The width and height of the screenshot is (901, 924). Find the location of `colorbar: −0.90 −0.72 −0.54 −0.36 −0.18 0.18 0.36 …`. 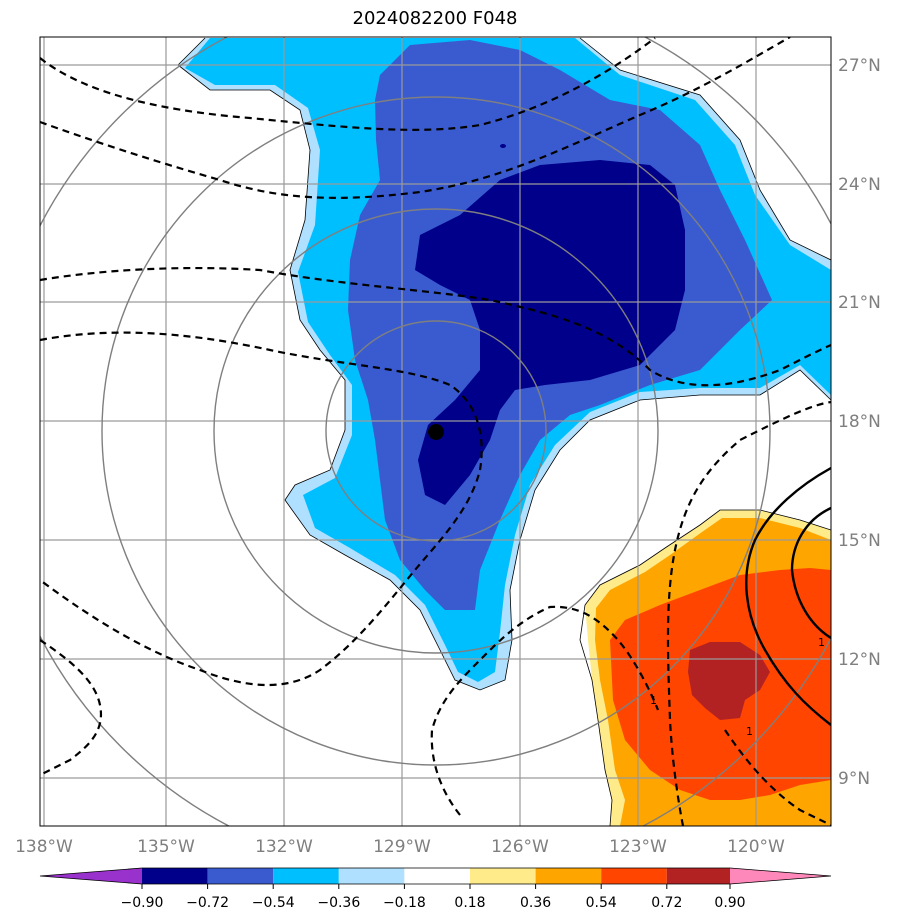

colorbar: −0.90 −0.72 −0.54 −0.36 −0.18 0.18 0.36 … is located at coordinates (435, 889).